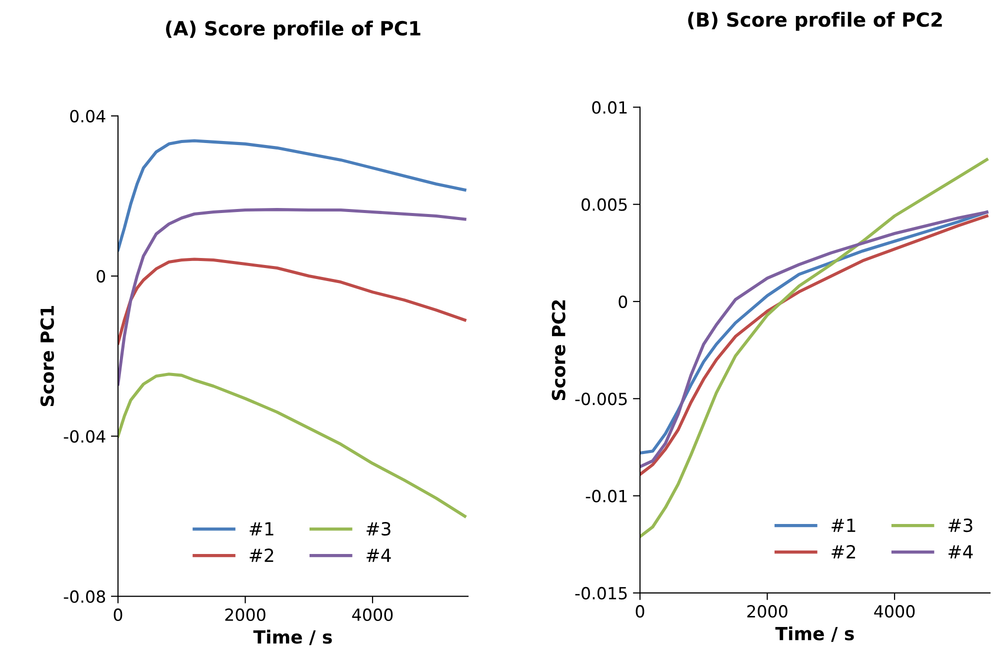 This screenshot has width=1000, height=670. Describe the element at coordinates (601, 399) in the screenshot. I see `y-tick-label: -0.005` at that location.